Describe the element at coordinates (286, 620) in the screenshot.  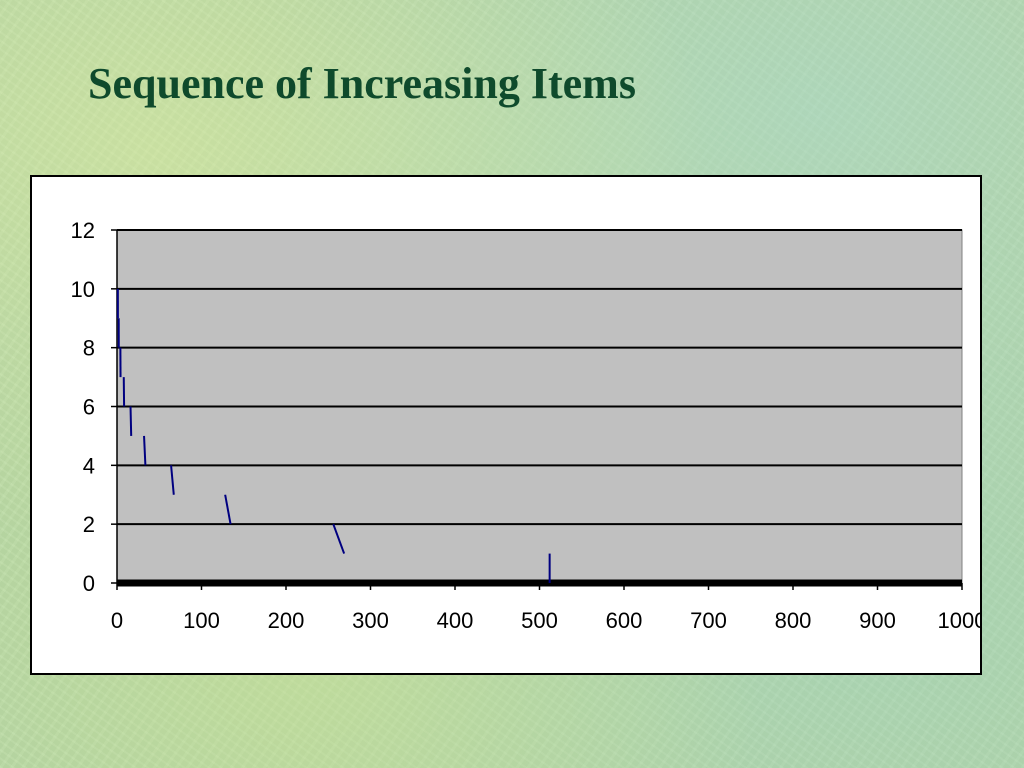
I see `x-tick-label: 200` at that location.